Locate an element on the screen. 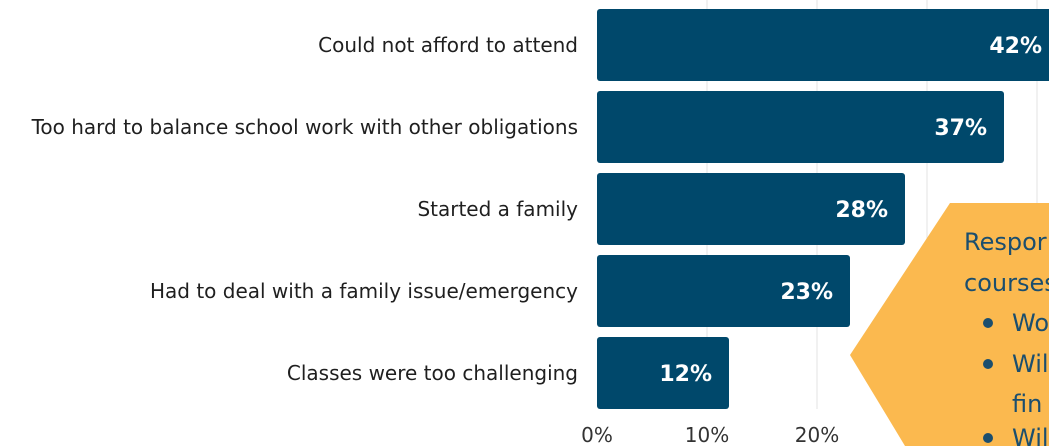 The image size is (1049, 446). category-label: Started a family is located at coordinates (497, 209).